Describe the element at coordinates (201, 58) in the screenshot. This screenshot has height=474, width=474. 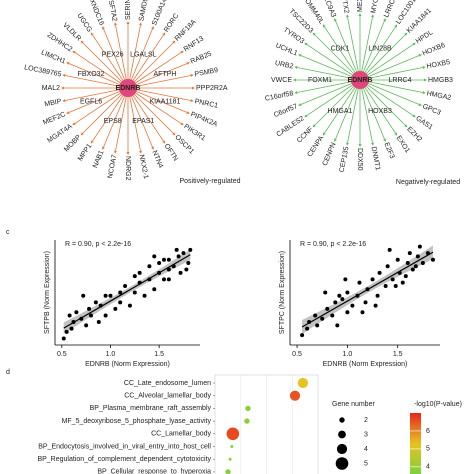
I see `node-label: RAB25` at that location.